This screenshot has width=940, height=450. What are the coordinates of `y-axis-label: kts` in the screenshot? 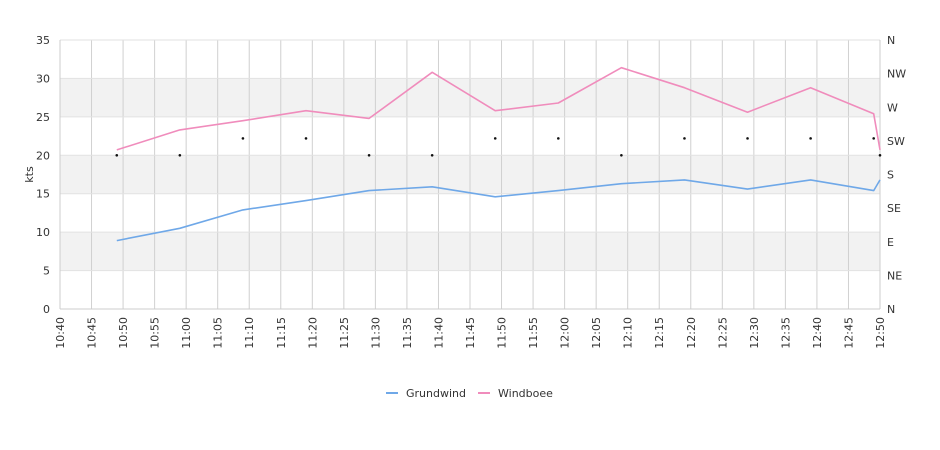 It's located at (29, 174).